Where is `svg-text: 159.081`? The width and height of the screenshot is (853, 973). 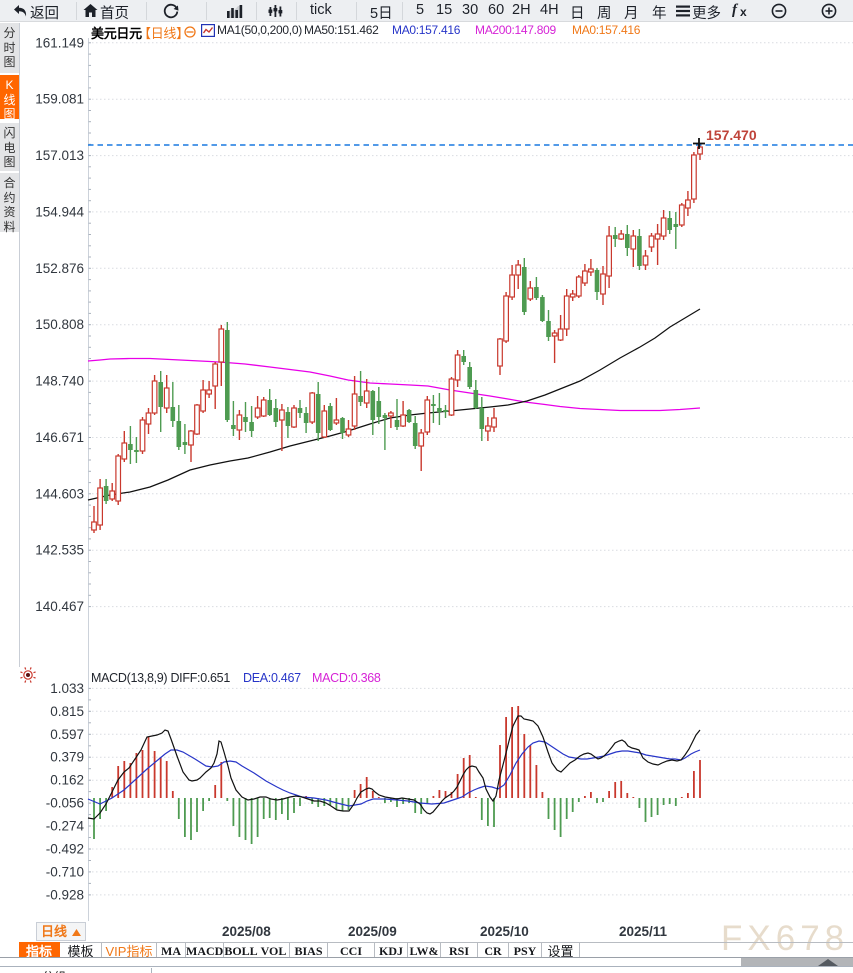 svg-text: 159.081 is located at coordinates (59, 99).